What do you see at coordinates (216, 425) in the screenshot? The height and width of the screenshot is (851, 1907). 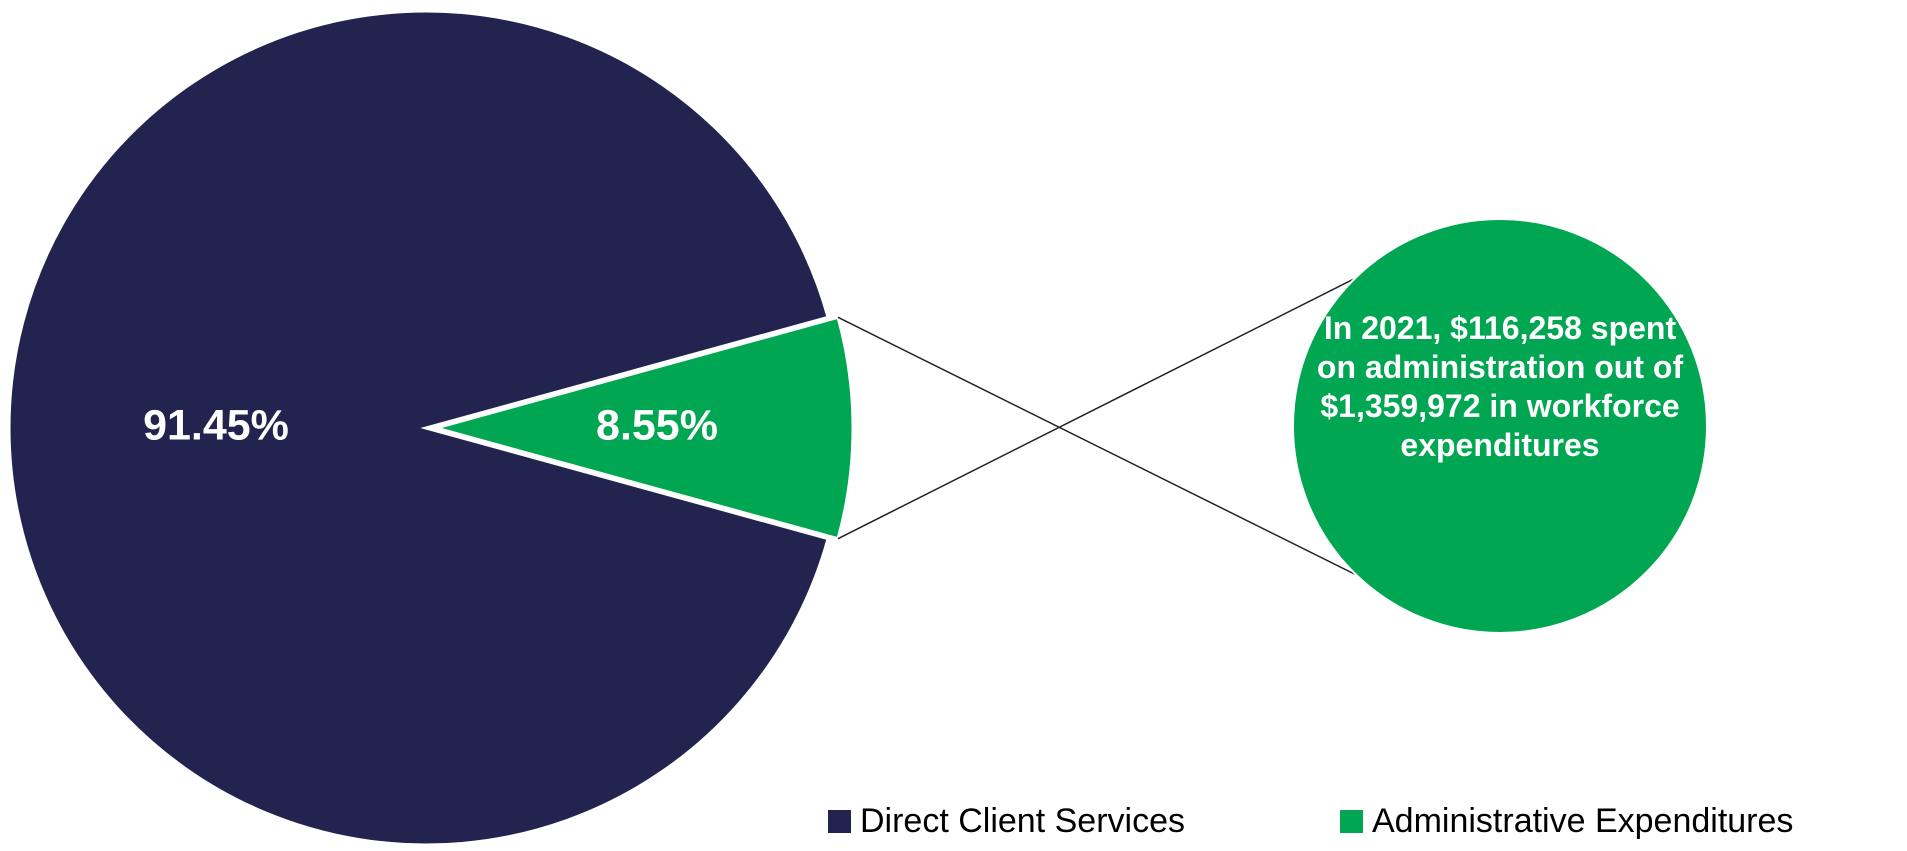 I see `data-label: 91.45%` at bounding box center [216, 425].